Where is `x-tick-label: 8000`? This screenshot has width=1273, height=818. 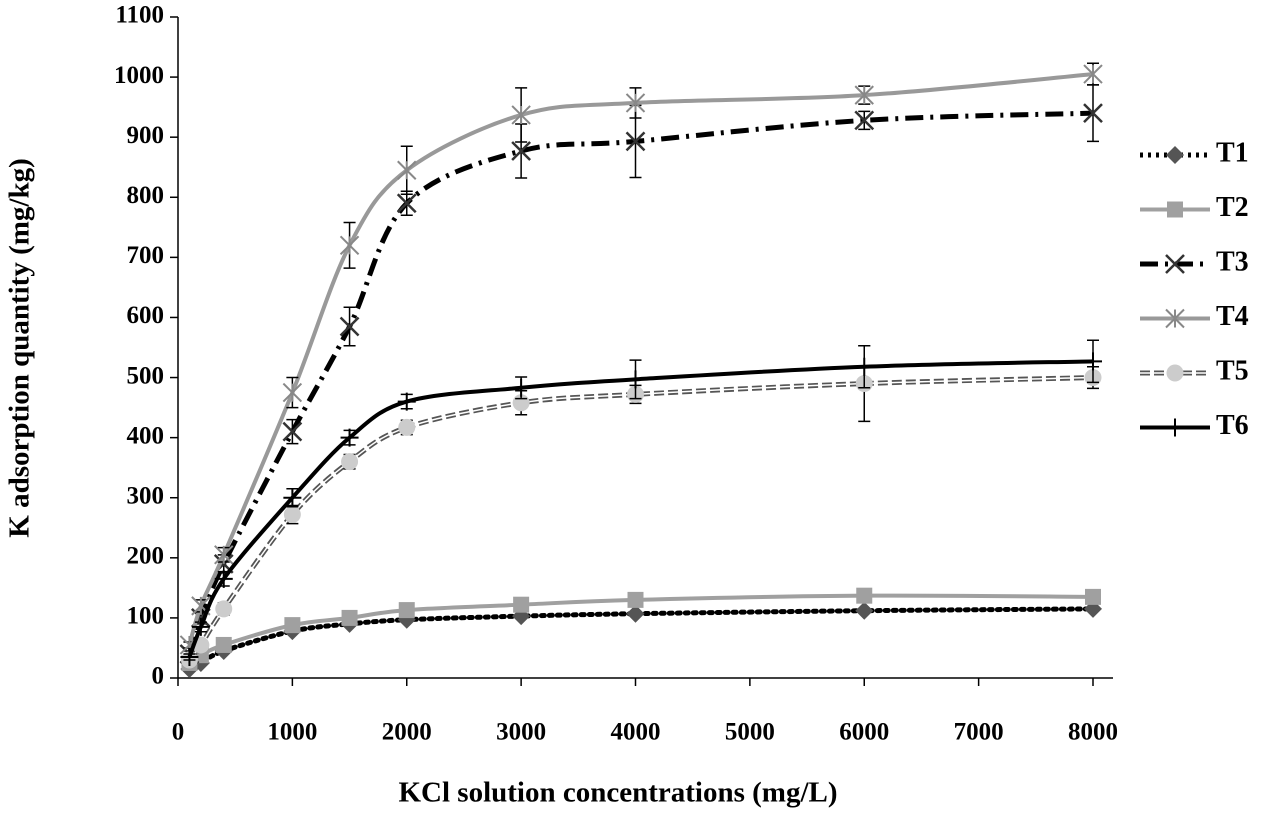 x-tick-label: 8000 is located at coordinates (1093, 732).